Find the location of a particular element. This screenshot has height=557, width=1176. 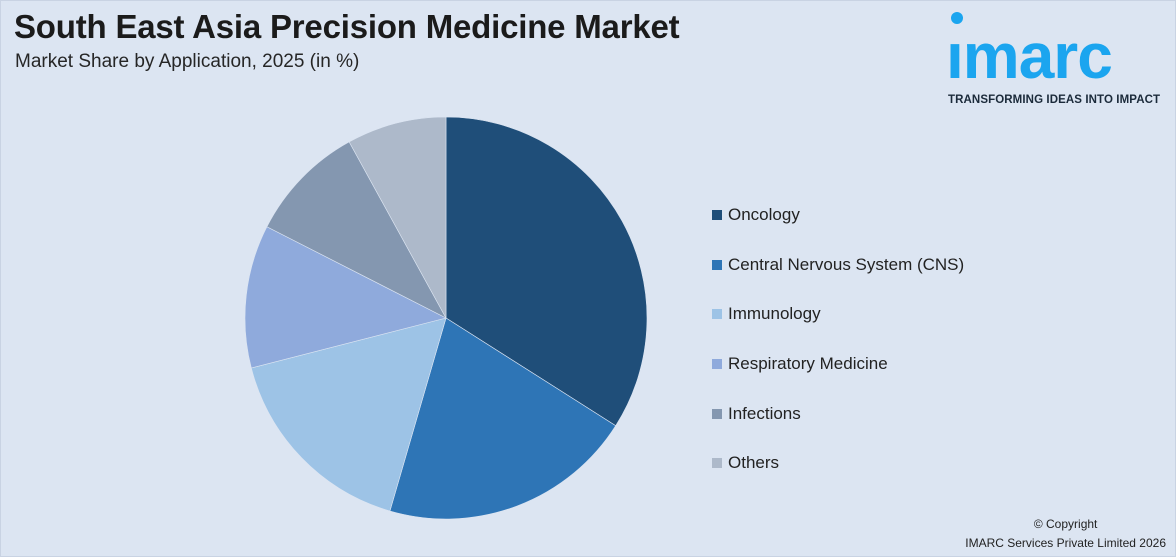

pie-slice-infections is located at coordinates (356, 230).